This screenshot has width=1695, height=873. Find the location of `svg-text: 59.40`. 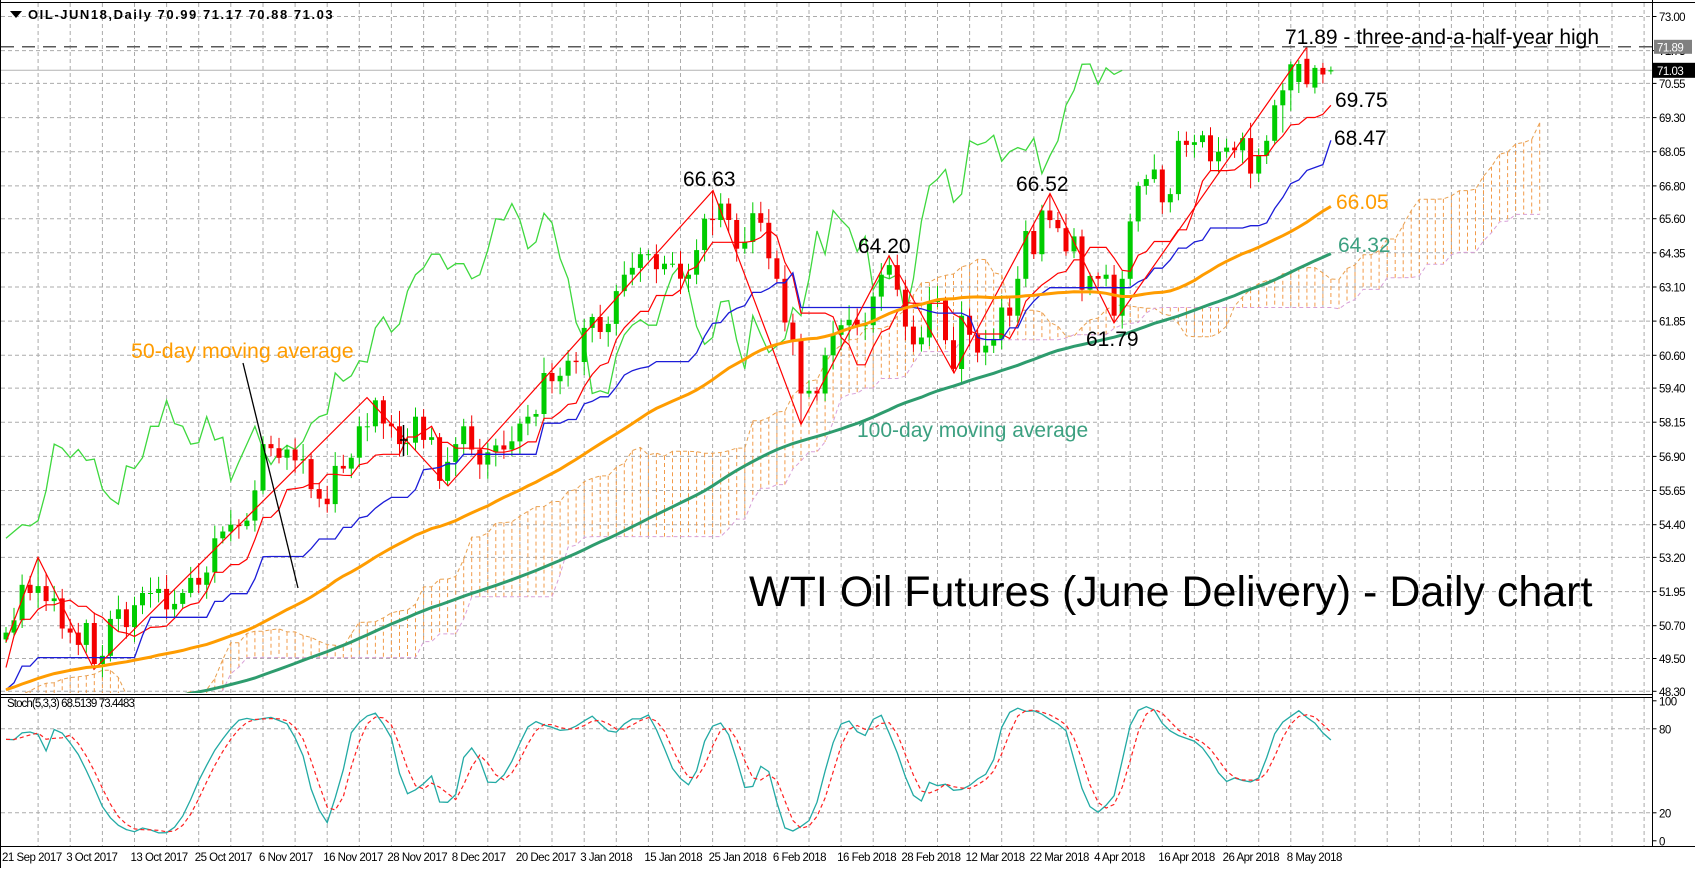

svg-text: 59.40 is located at coordinates (1672, 390).